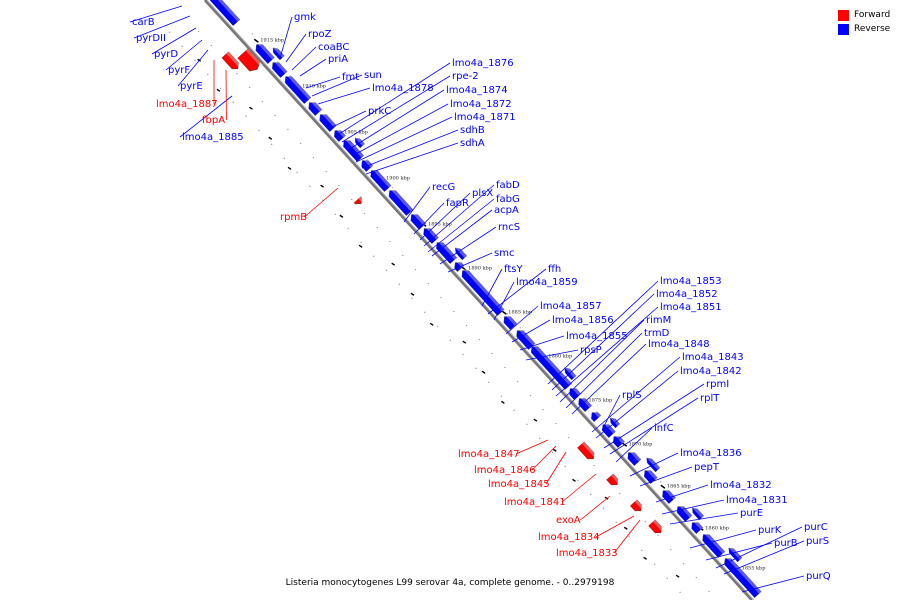 This screenshot has height=600, width=900. I want to click on reverse-gene-label: purE, so click(751, 513).